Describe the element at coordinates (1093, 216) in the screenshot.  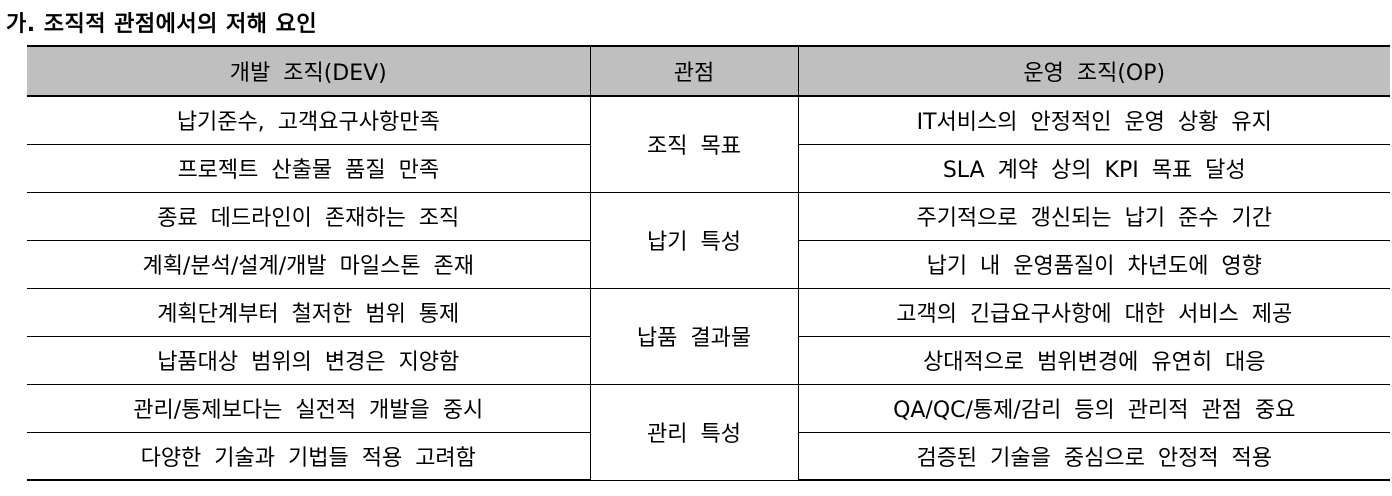
I see `op-cell: 주기적으로 갱신되는 납기 준수 기간` at that location.